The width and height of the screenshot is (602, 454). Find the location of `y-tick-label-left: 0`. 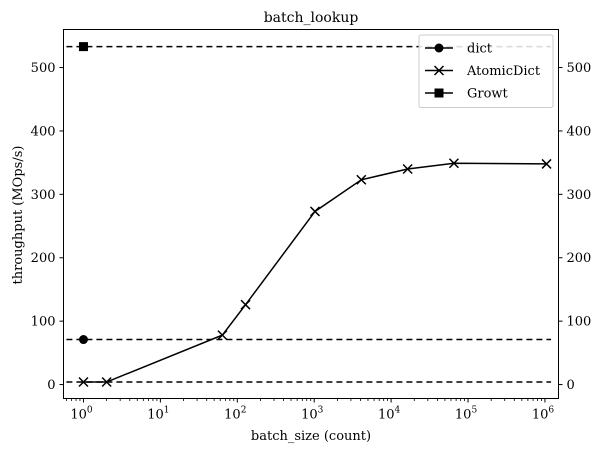

y-tick-label-left: 0 is located at coordinates (51, 385).